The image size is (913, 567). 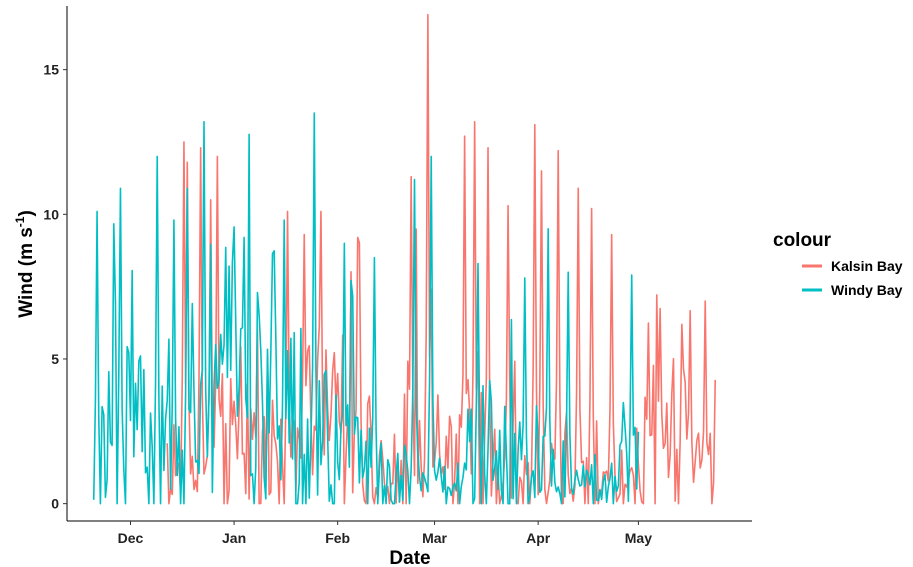 I want to click on legend-title: colour, so click(x=802, y=240).